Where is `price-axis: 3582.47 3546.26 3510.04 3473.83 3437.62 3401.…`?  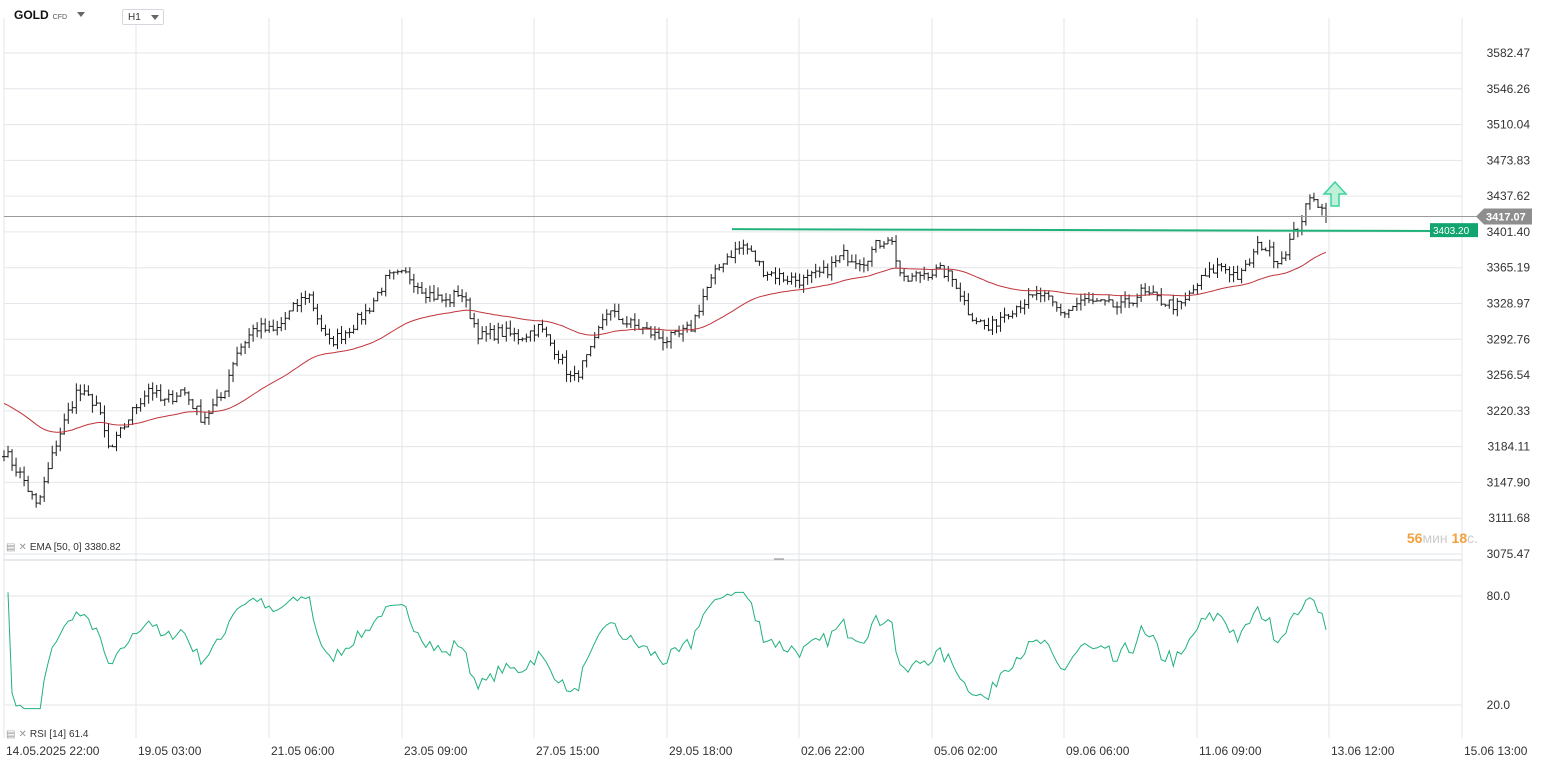 price-axis: 3582.47 3546.26 3510.04 3473.83 3437.62 3401.… is located at coordinates (1509, 303).